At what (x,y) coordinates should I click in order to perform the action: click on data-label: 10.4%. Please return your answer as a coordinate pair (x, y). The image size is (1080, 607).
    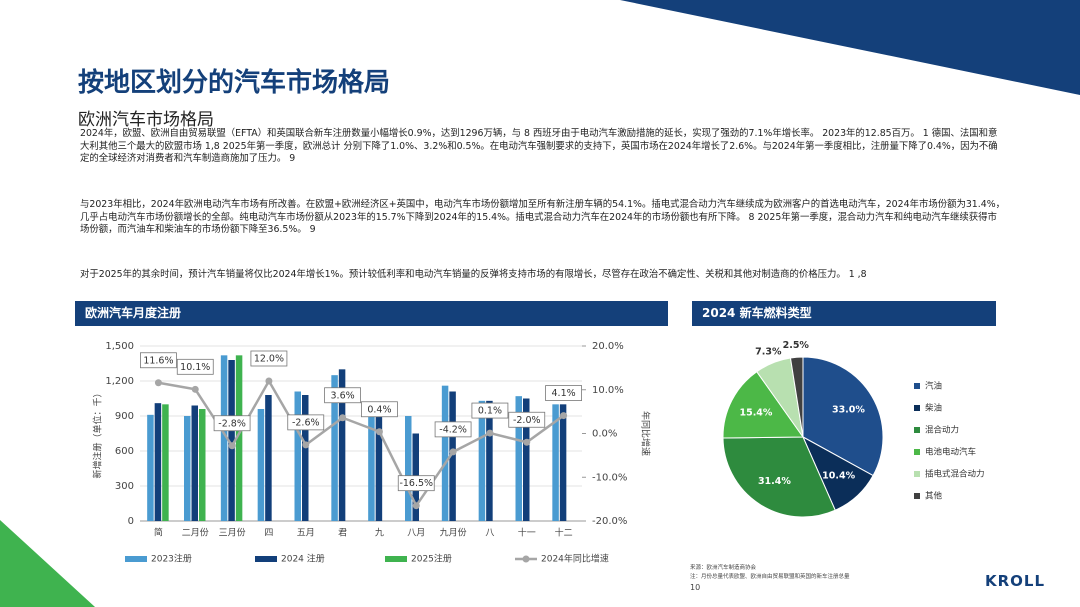
    Looking at the image, I should click on (838, 475).